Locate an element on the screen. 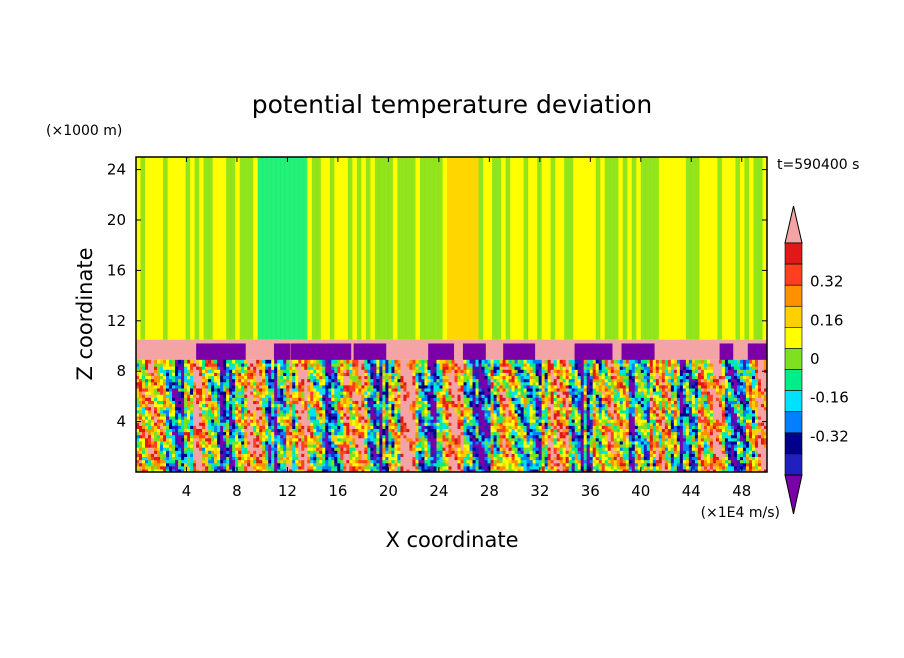 This screenshot has width=904, height=658. tropopause-blob is located at coordinates (626, 352).